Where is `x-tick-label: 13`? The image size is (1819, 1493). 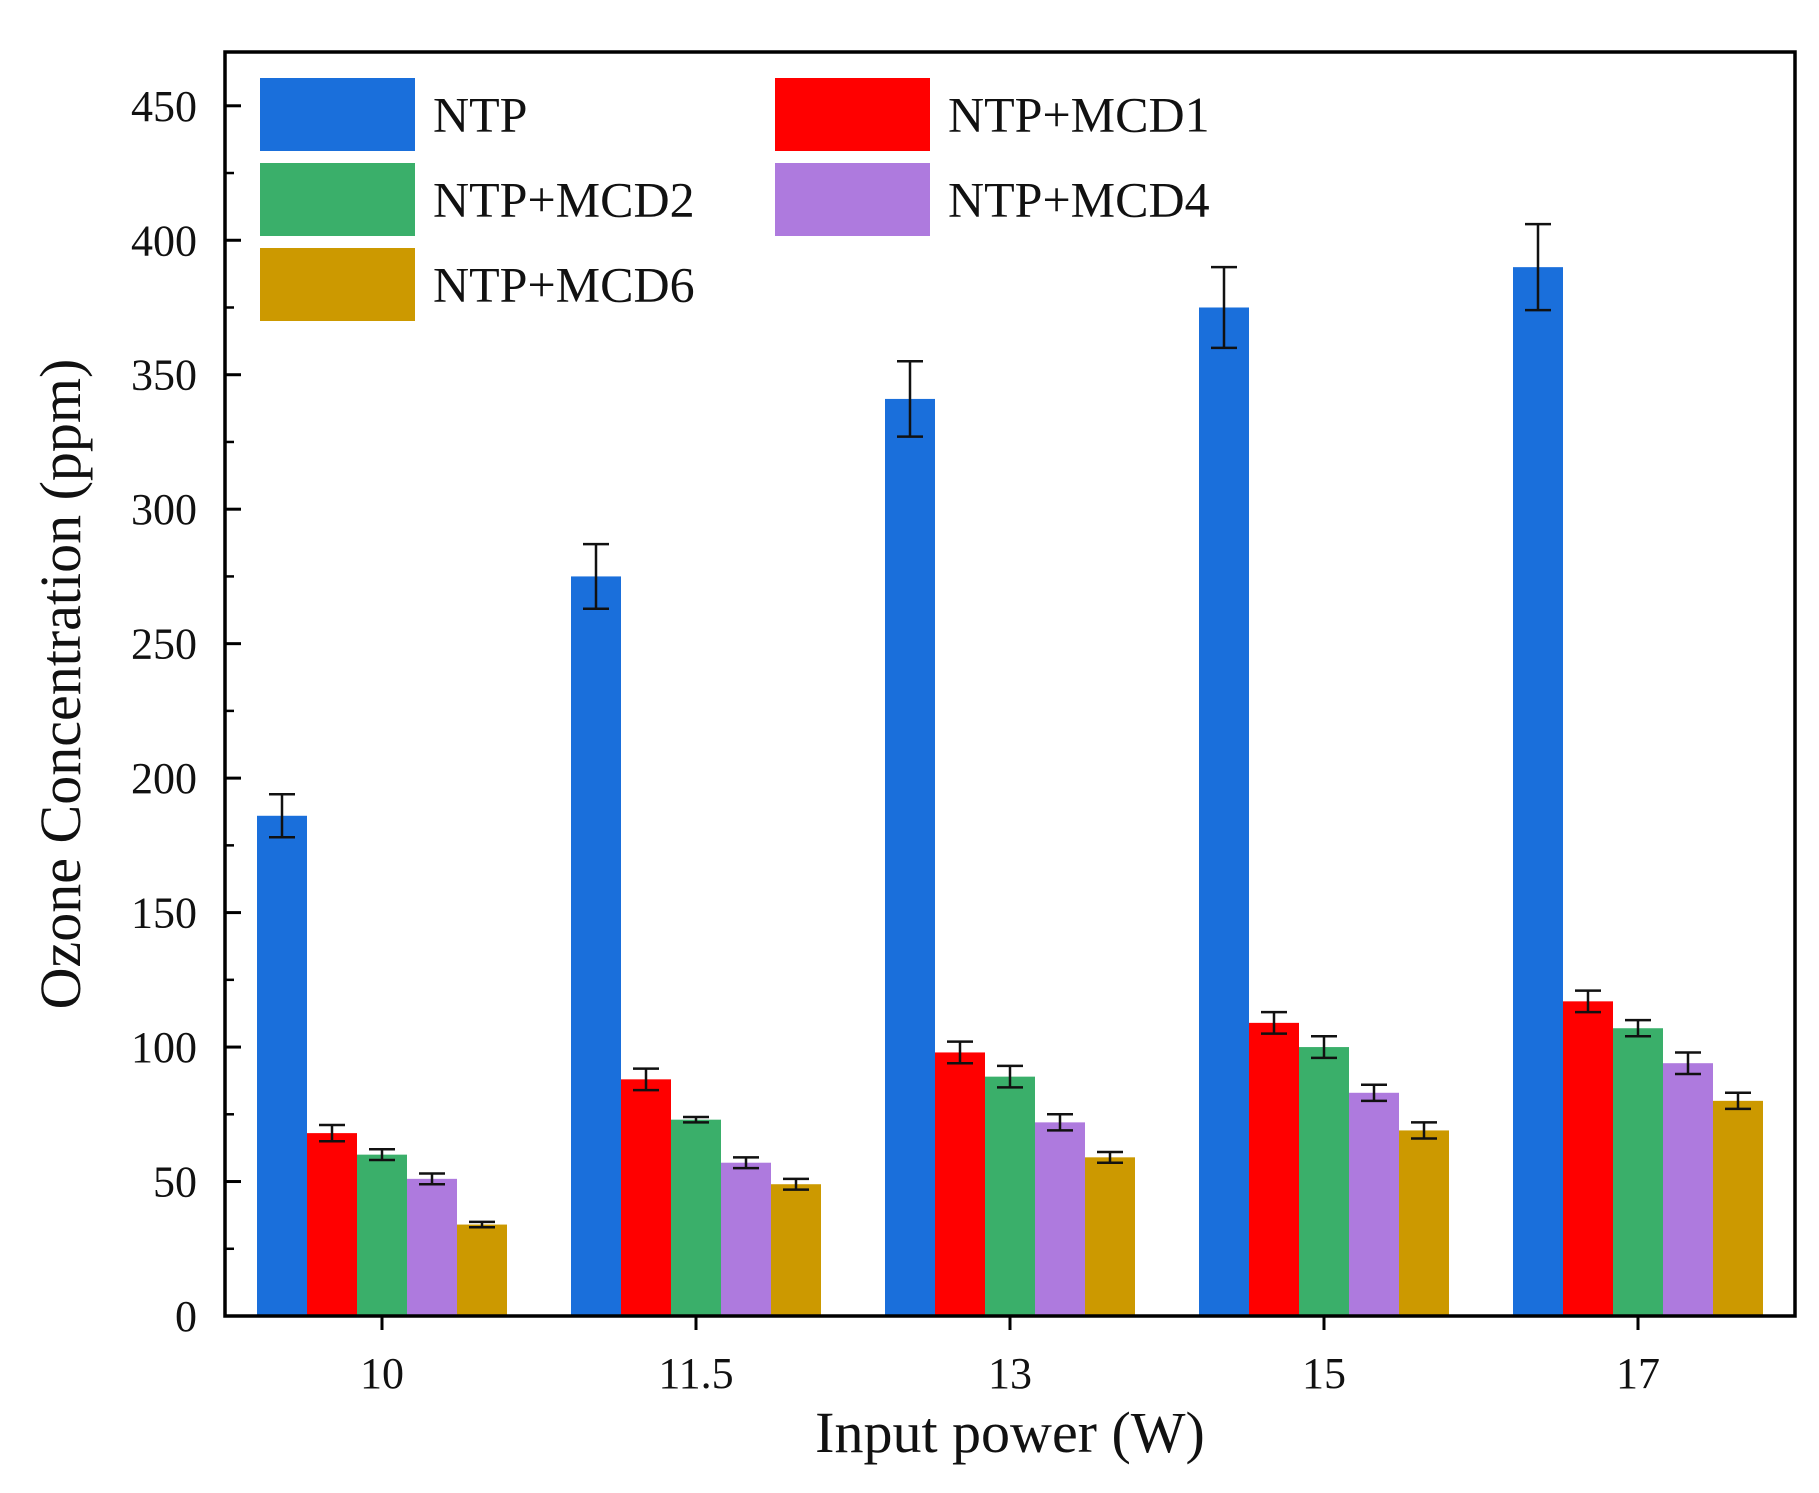 x-tick-label: 13 is located at coordinates (1010, 1373).